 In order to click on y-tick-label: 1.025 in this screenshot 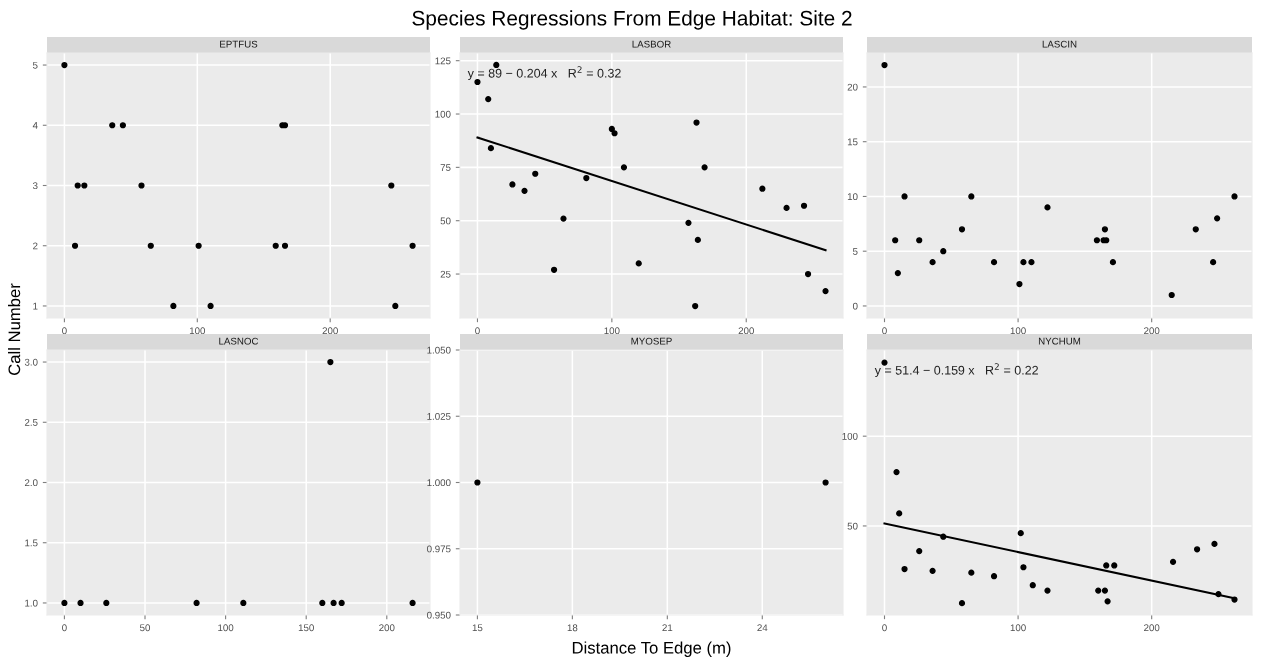, I will do `click(439, 416)`.